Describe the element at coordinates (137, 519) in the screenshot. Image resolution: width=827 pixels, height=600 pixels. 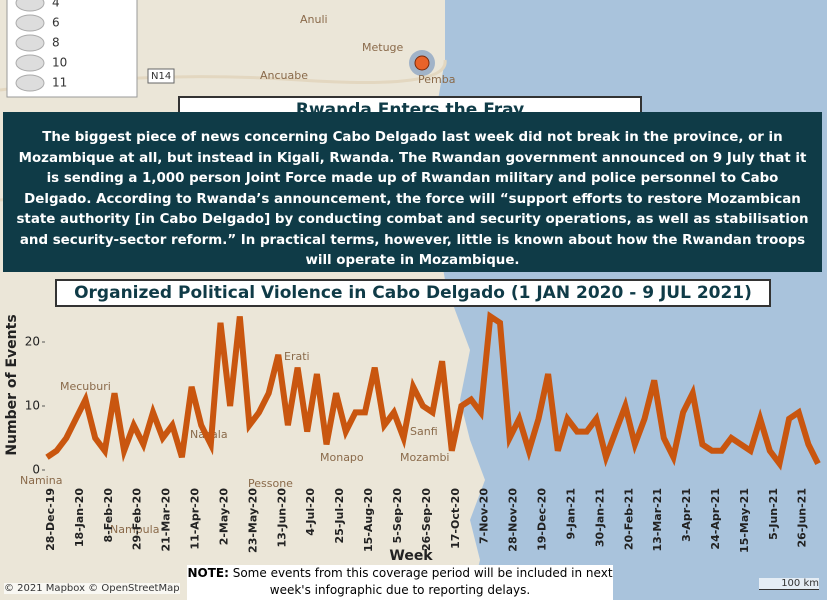
I see `x-tick-label: 29-Feb-20` at that location.